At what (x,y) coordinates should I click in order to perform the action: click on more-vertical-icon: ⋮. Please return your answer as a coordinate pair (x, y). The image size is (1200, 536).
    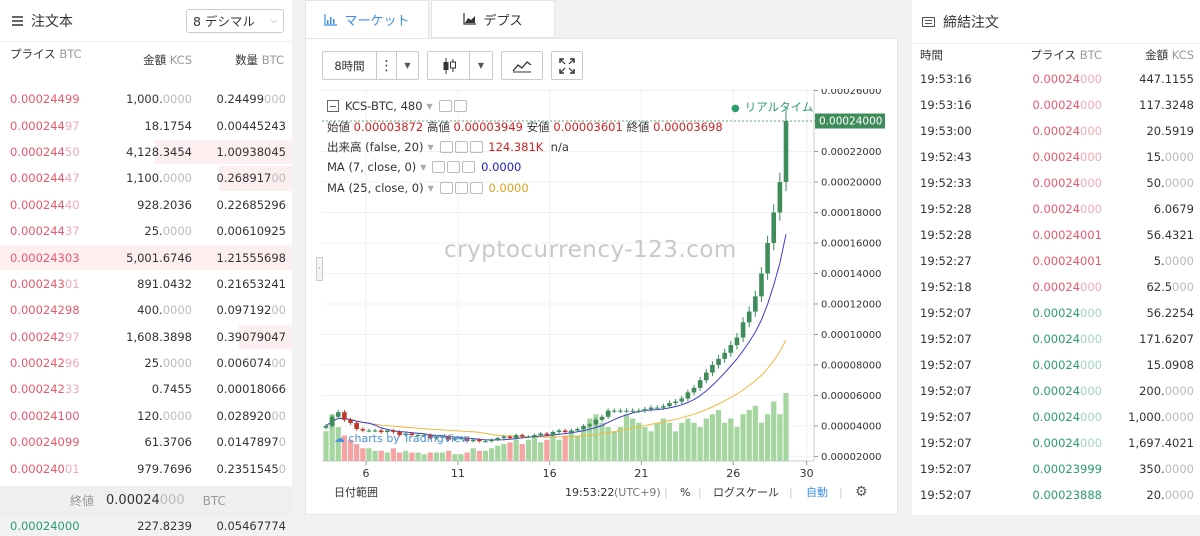
    Looking at the image, I should click on (387, 65).